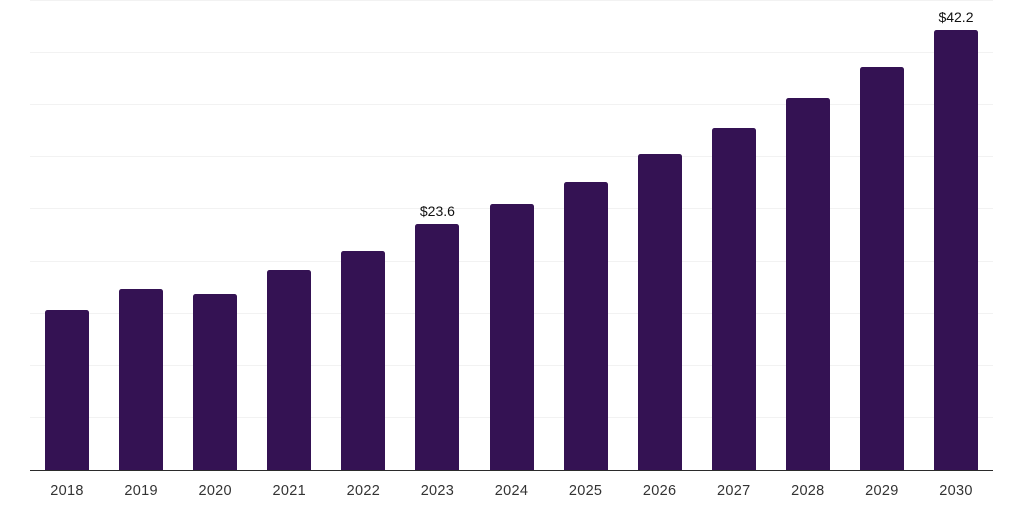 This screenshot has height=512, width=1024. What do you see at coordinates (289, 491) in the screenshot?
I see `x-tick-label-2021: 2021` at bounding box center [289, 491].